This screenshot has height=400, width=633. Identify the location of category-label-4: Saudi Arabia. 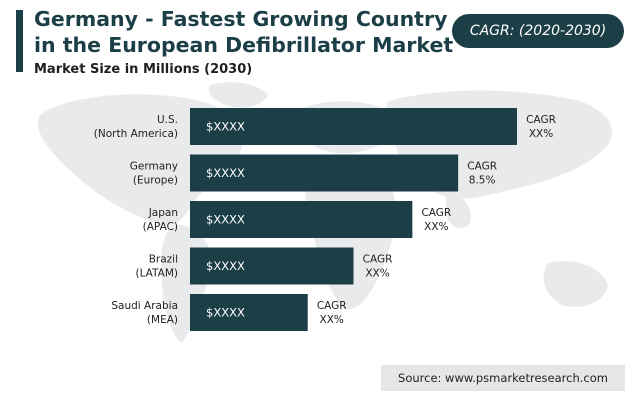
(144, 306).